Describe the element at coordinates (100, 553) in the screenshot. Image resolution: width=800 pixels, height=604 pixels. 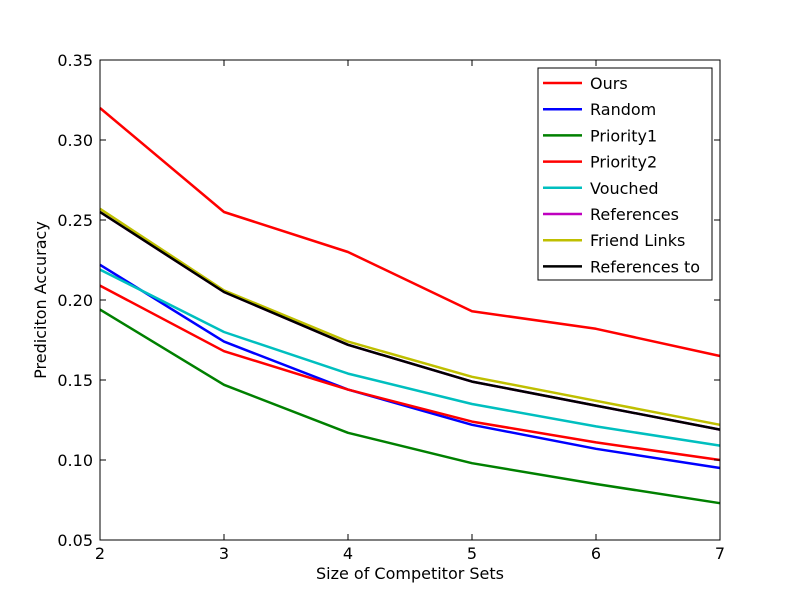
I see `x-tick-label: 2` at that location.